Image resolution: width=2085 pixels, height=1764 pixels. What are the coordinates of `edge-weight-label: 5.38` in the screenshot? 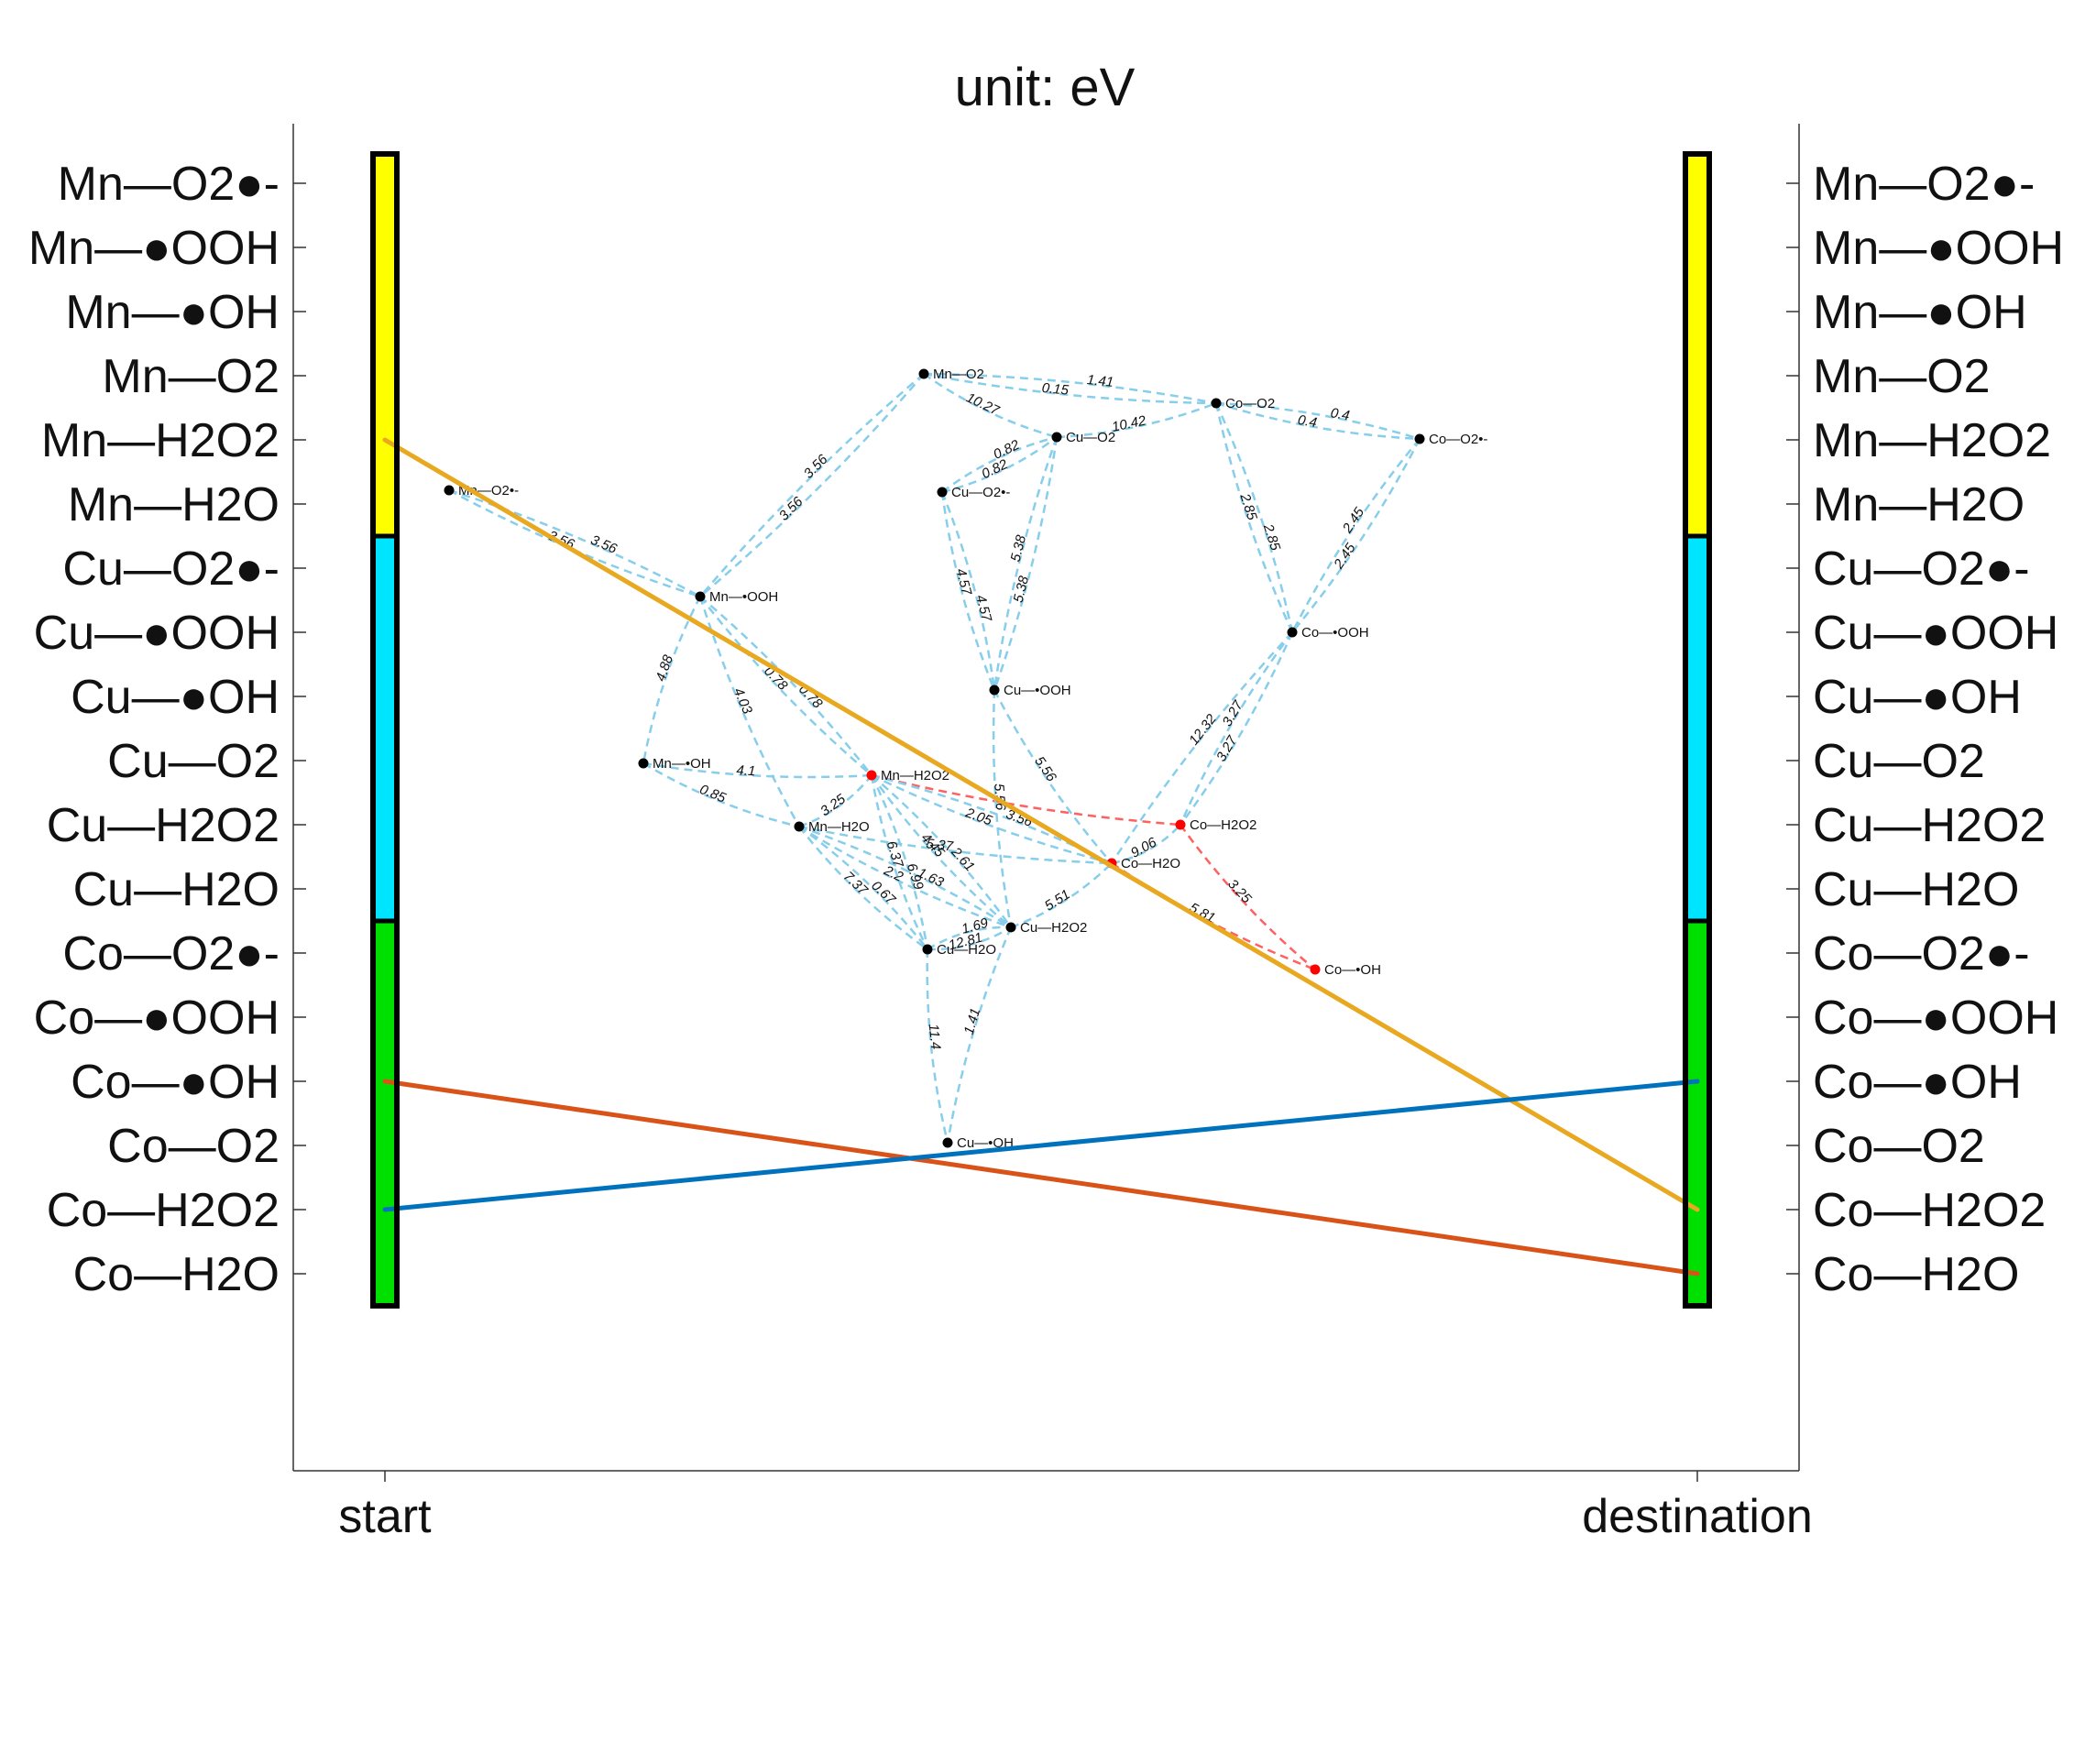 It's located at (1019, 548).